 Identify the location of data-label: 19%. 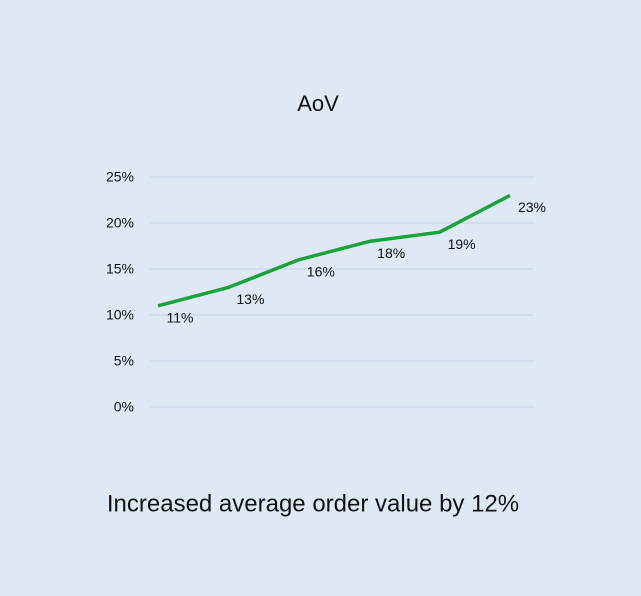
(462, 244).